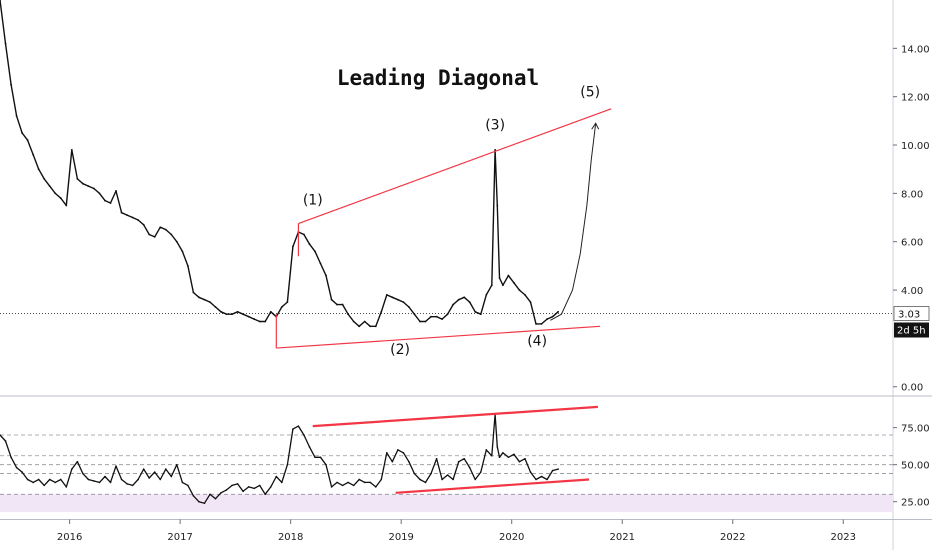  I want to click on wedge-lower-line, so click(438, 337).